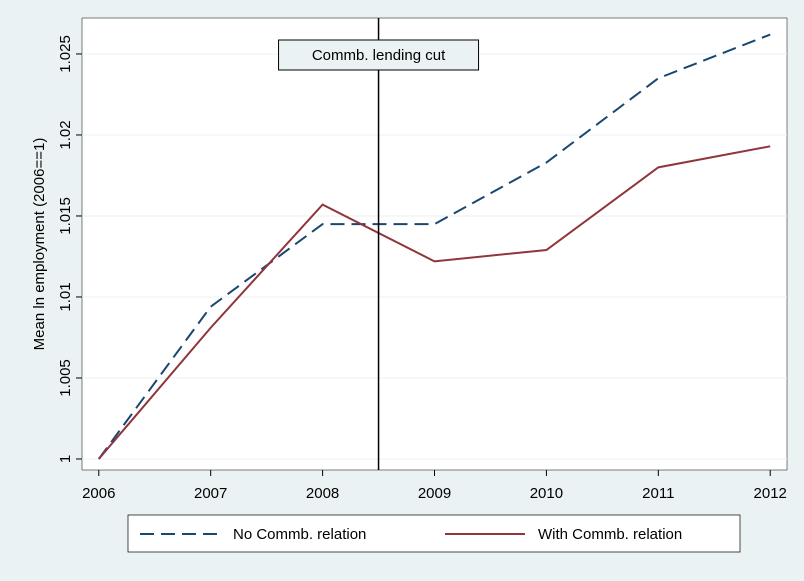 This screenshot has width=804, height=581. What do you see at coordinates (322, 493) in the screenshot?
I see `x-tick-label: 2008` at bounding box center [322, 493].